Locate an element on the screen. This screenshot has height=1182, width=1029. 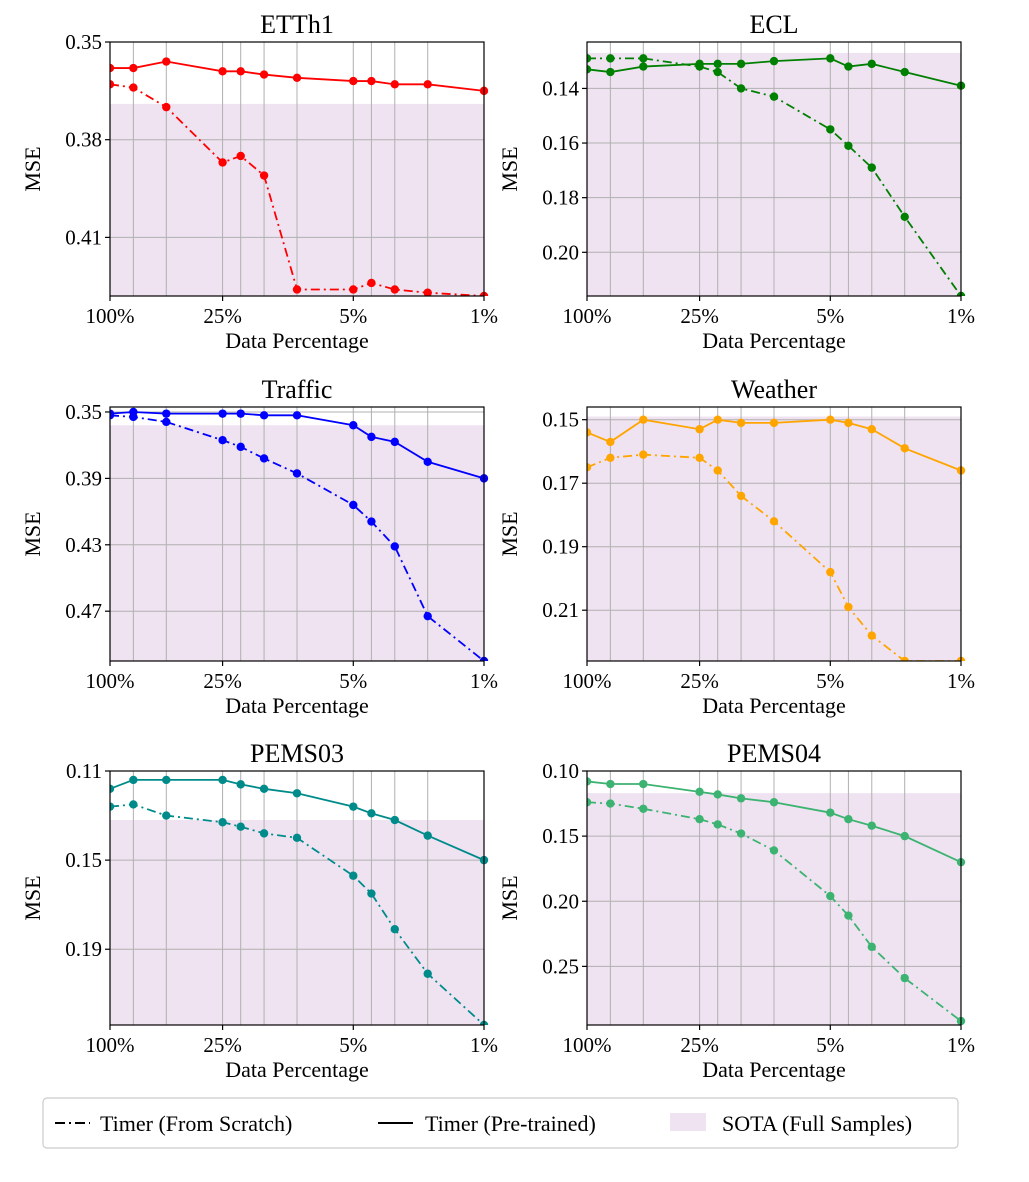
x-tick-label: 25% is located at coordinates (699, 1045).